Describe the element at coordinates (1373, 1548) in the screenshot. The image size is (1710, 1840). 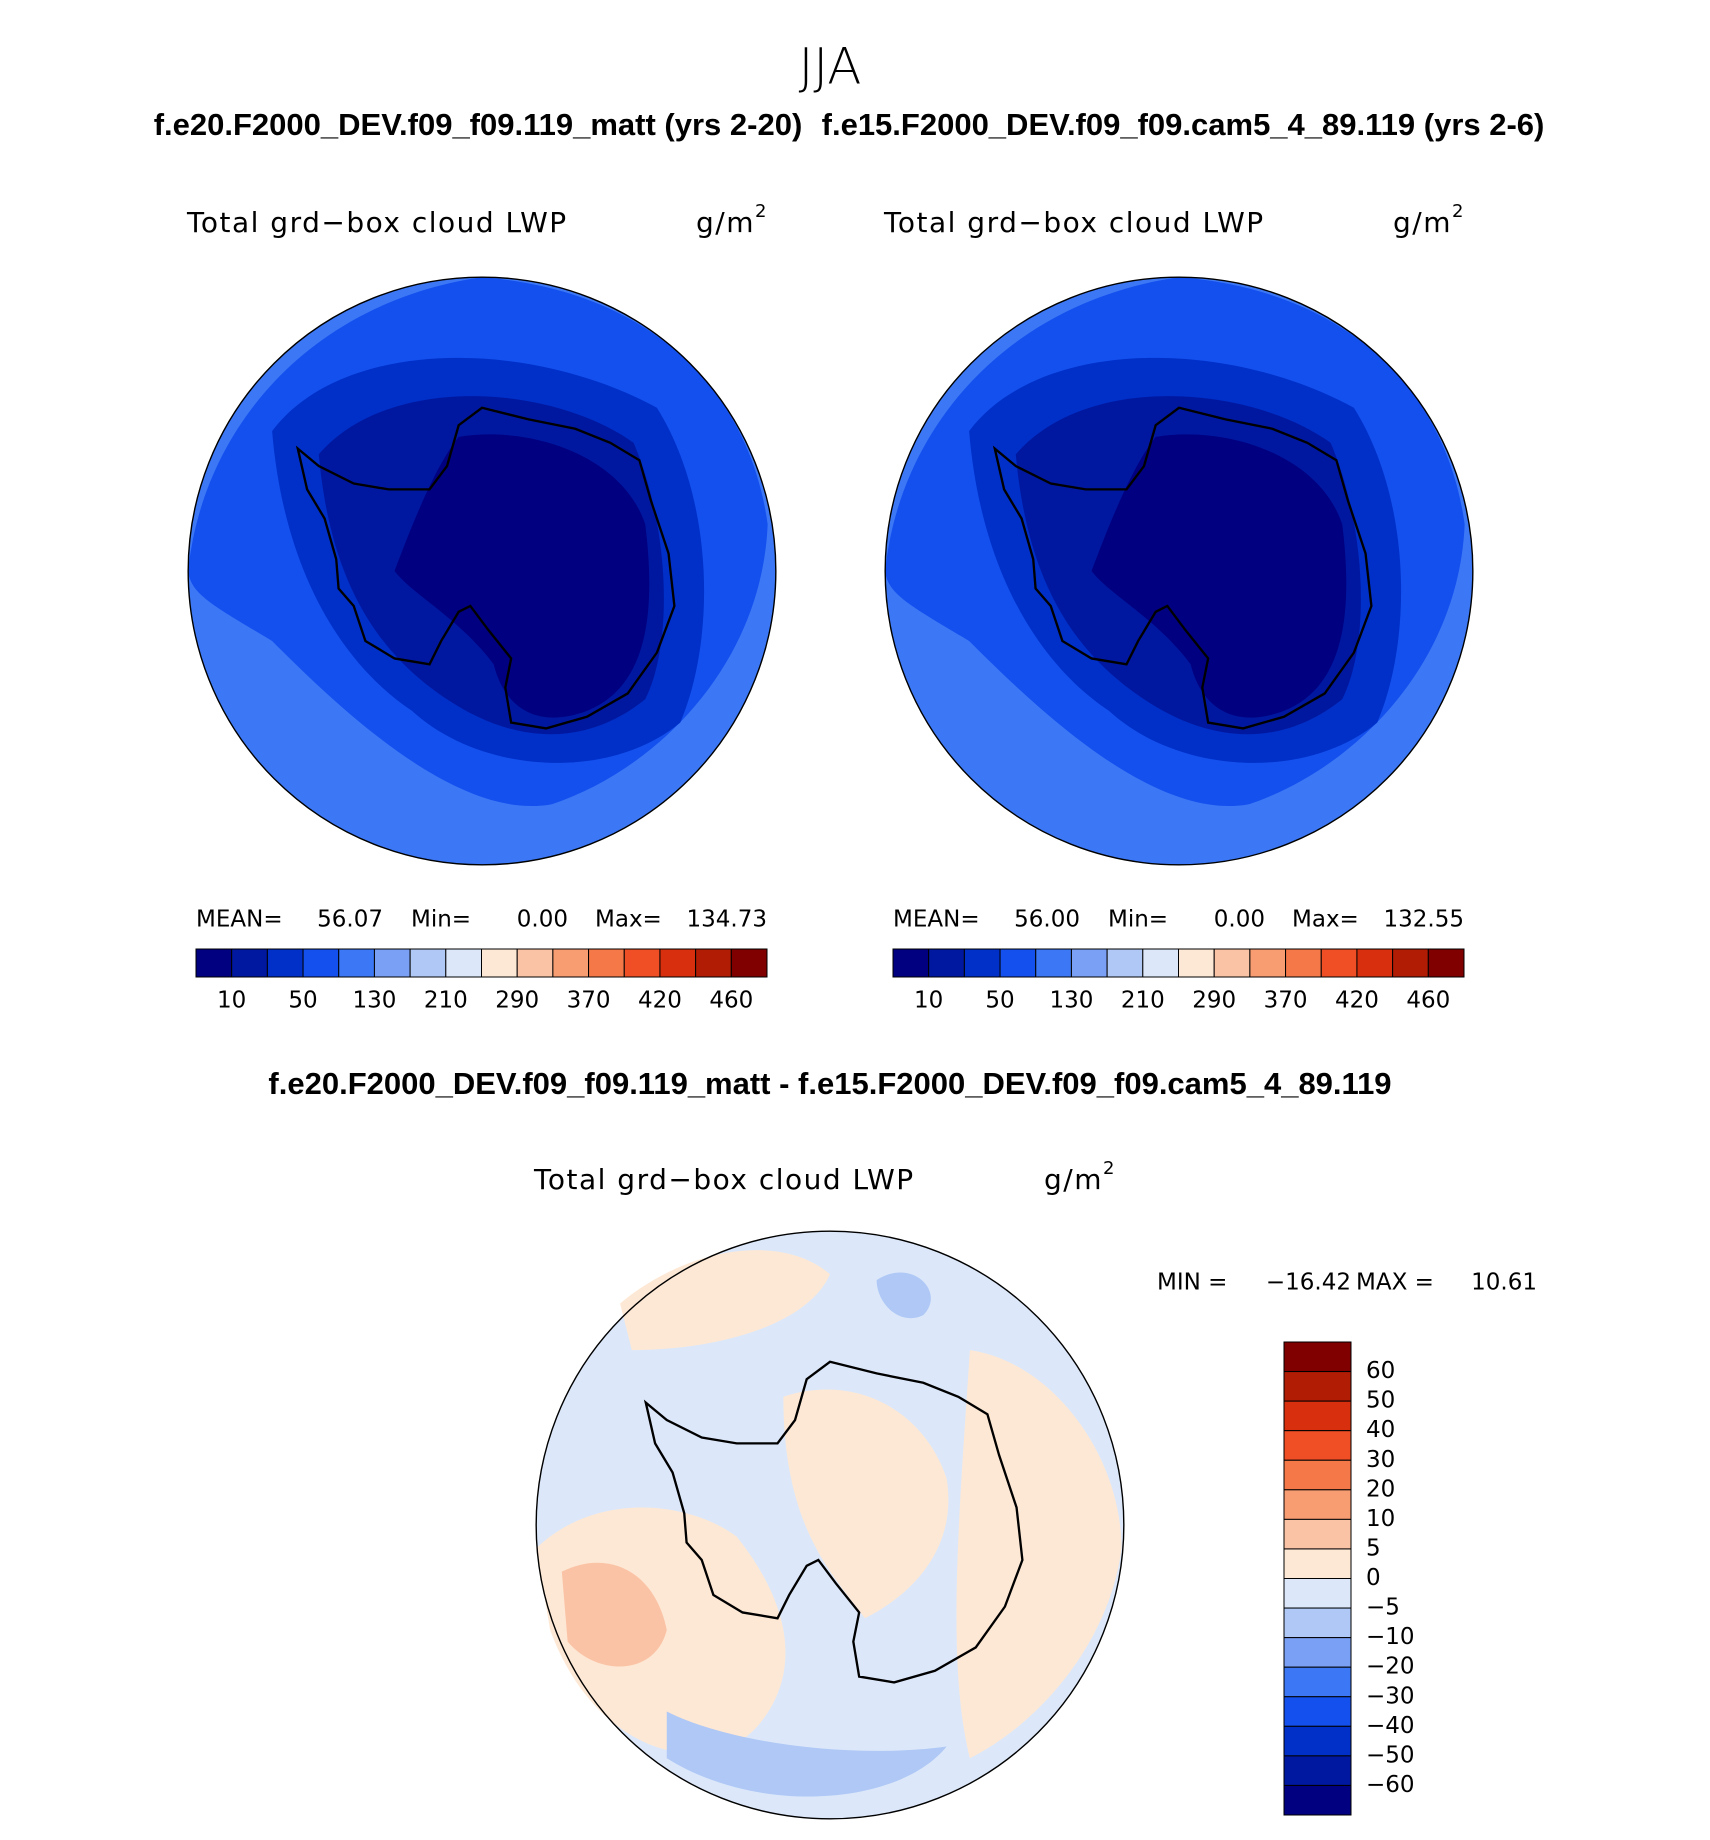
I see `colorbar-label: 5` at that location.